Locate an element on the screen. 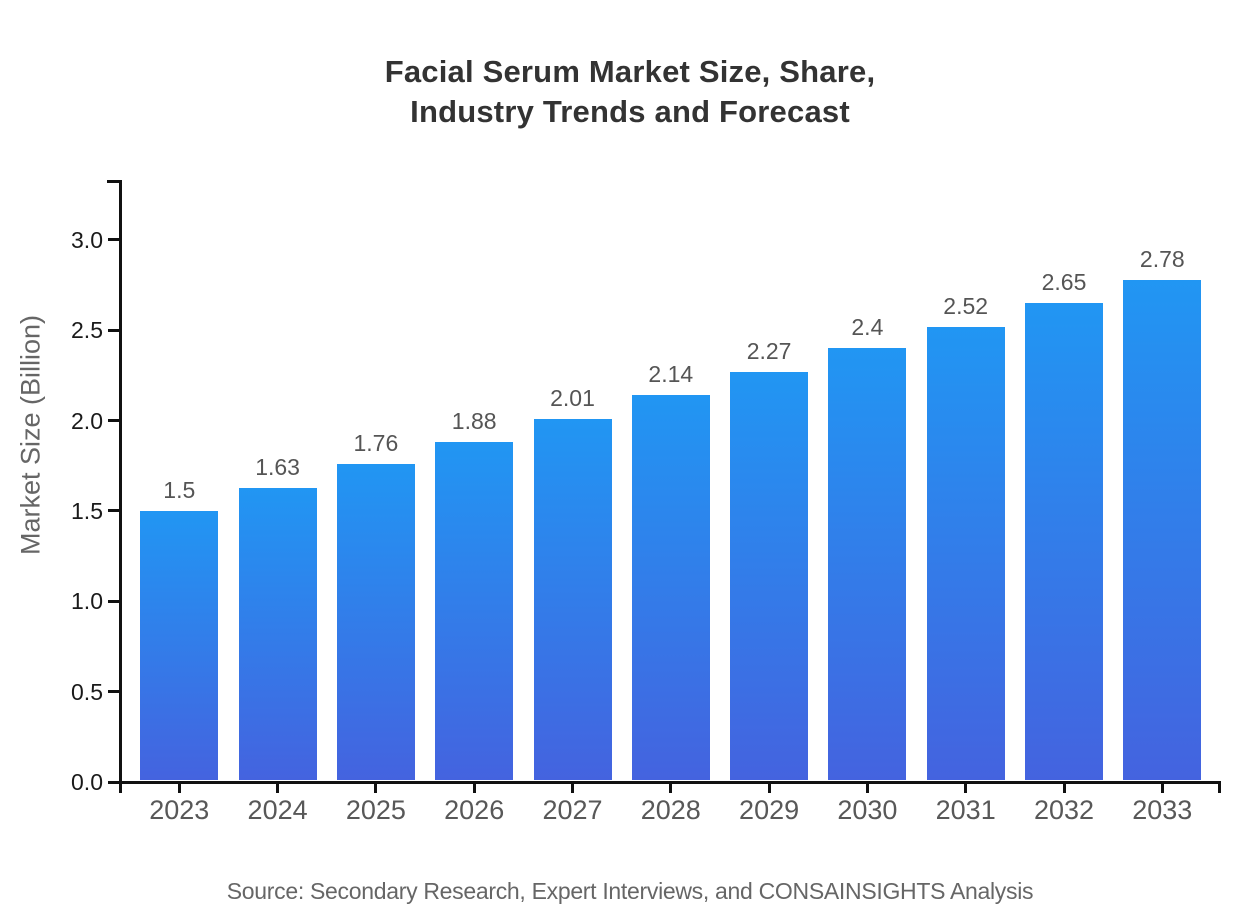 The width and height of the screenshot is (1260, 920). y-tick-label: 0.0 is located at coordinates (87, 782).